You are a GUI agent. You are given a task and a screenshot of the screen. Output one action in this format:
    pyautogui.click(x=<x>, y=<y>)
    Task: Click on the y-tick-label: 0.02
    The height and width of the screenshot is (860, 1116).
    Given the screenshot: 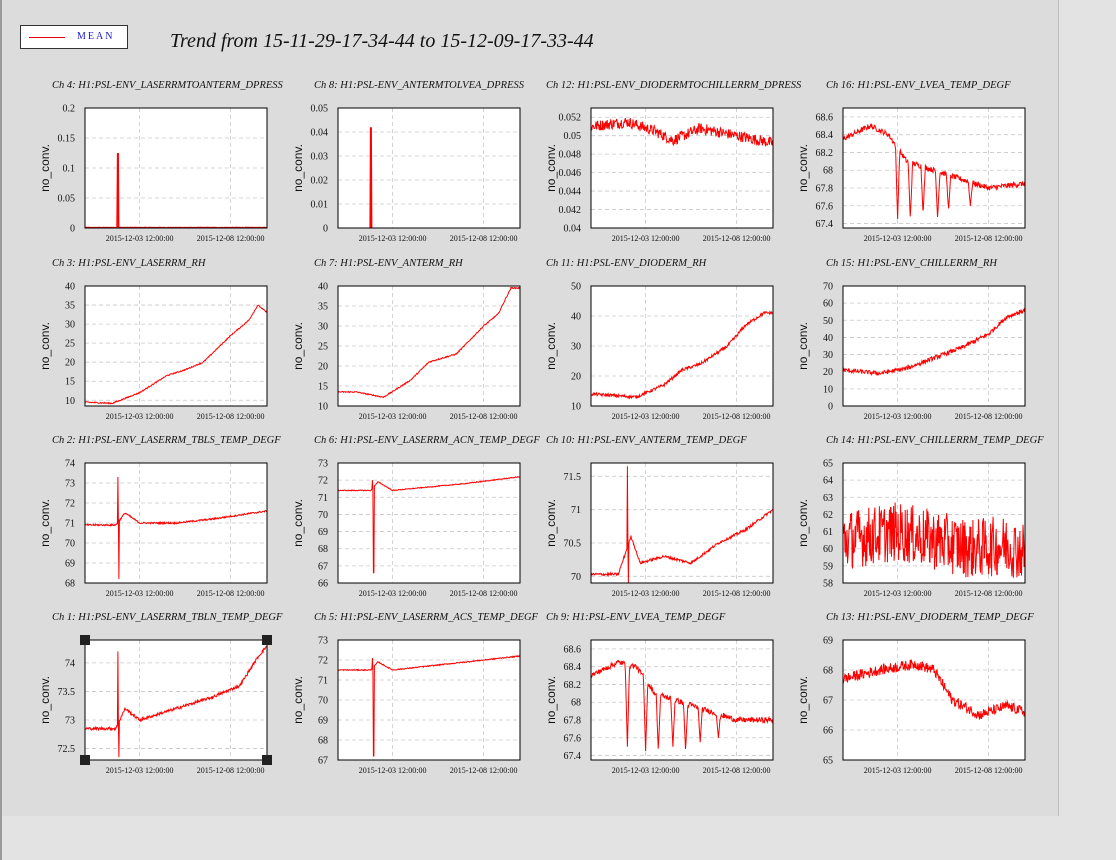 What is the action you would take?
    pyautogui.click(x=320, y=181)
    